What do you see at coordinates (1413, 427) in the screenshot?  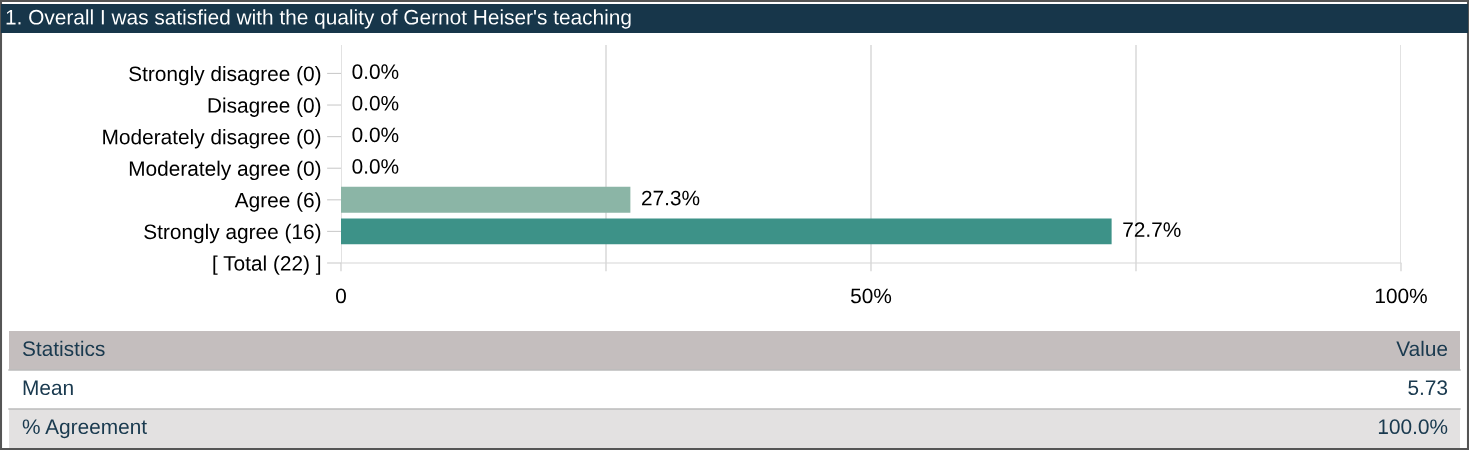 I see `text: 100.0%` at bounding box center [1413, 427].